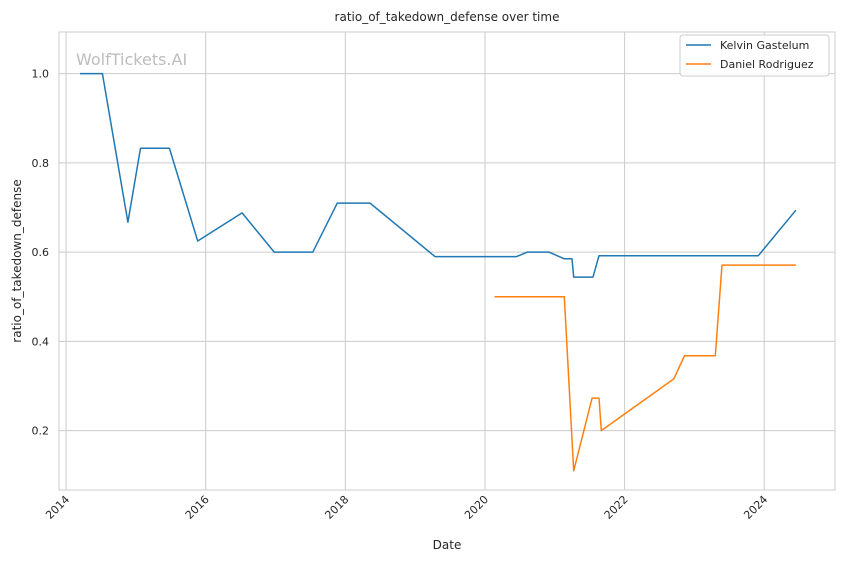 The image size is (844, 561). Describe the element at coordinates (645, 368) in the screenshot. I see `series-line-daniel-rodriguez` at that location.